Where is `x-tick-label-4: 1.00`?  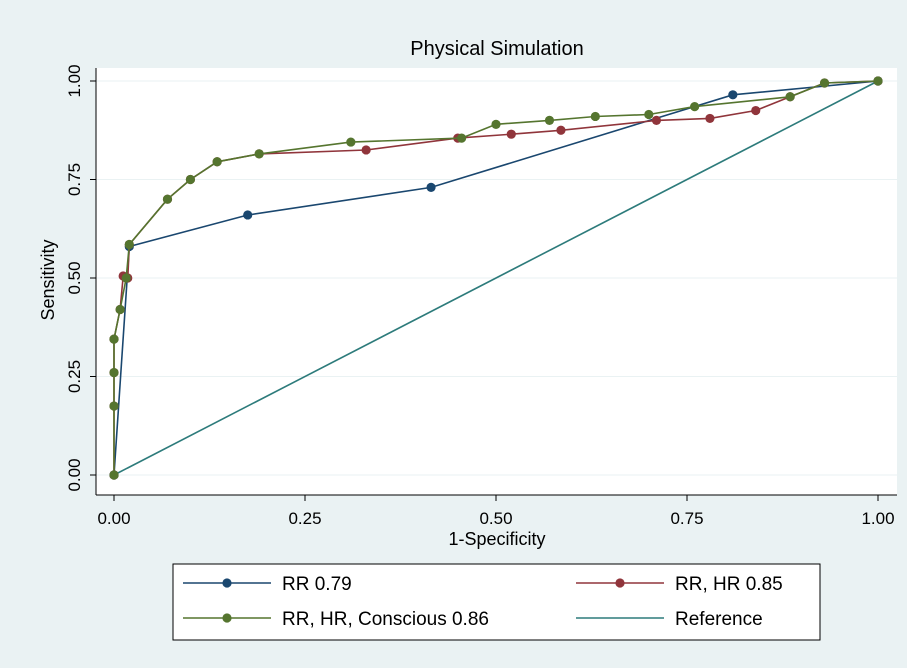 x-tick-label-4: 1.00 is located at coordinates (877, 518).